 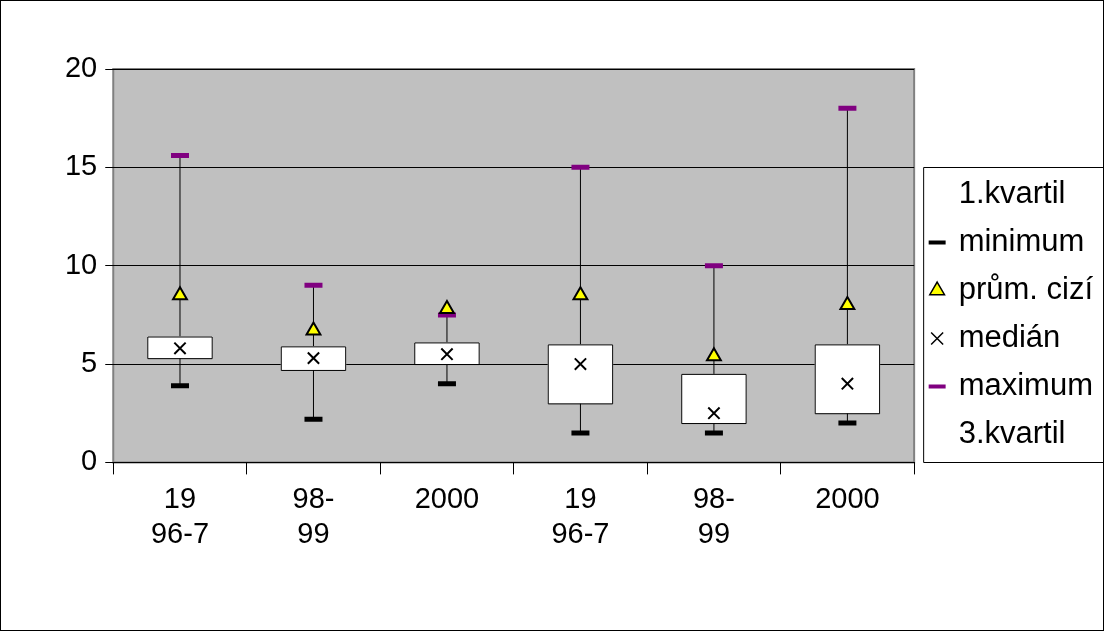 I want to click on text: 1.kvartil, so click(x=1012, y=193).